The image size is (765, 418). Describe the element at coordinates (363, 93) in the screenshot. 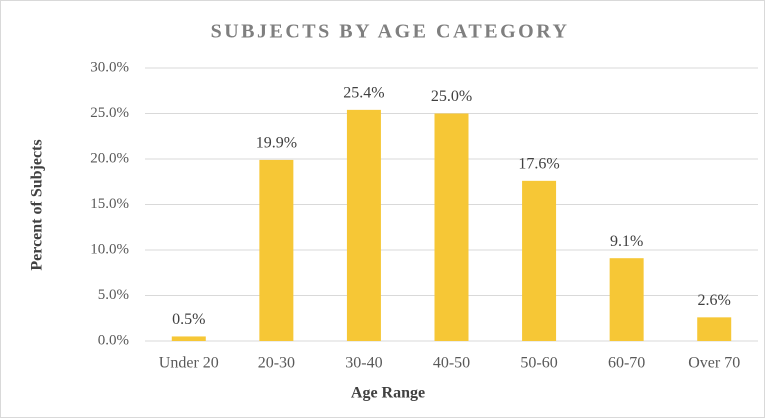

I see `data-label: 25.4%` at that location.